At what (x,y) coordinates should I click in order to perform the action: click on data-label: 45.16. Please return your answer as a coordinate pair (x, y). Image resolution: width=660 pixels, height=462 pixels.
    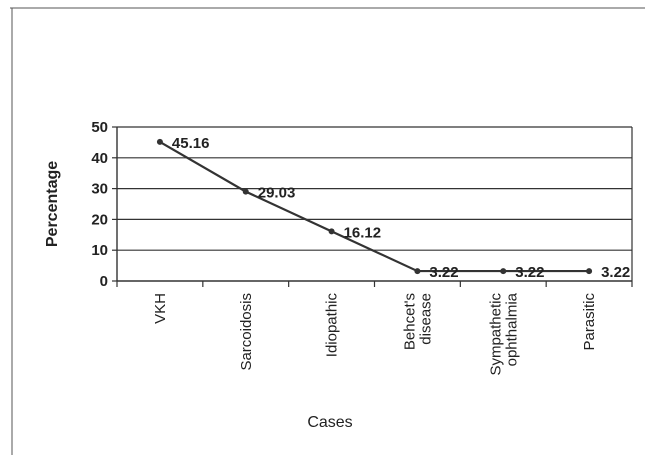
    Looking at the image, I should click on (191, 143).